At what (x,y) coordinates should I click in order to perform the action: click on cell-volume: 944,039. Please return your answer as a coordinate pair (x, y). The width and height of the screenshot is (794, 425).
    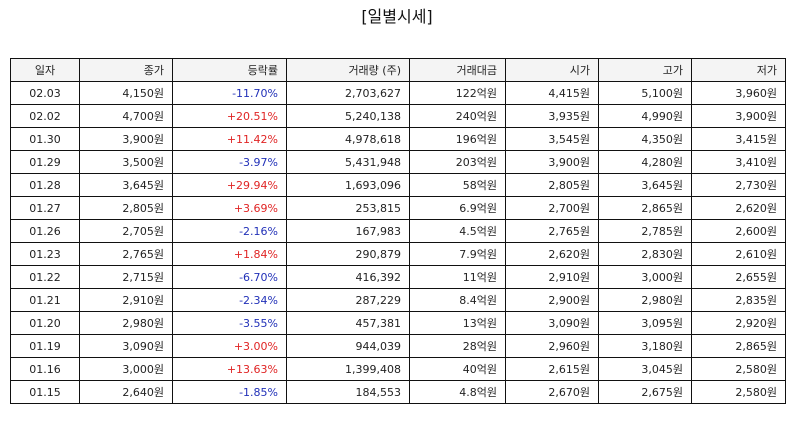
    Looking at the image, I should click on (348, 346).